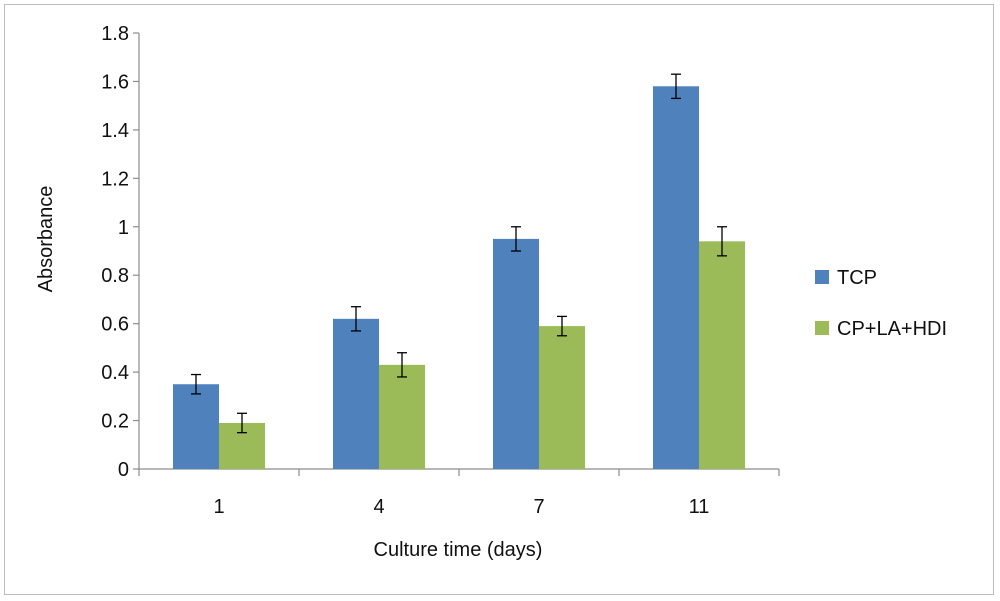 This screenshot has width=1000, height=601. Describe the element at coordinates (538, 507) in the screenshot. I see `x-tick-label: 7` at that location.